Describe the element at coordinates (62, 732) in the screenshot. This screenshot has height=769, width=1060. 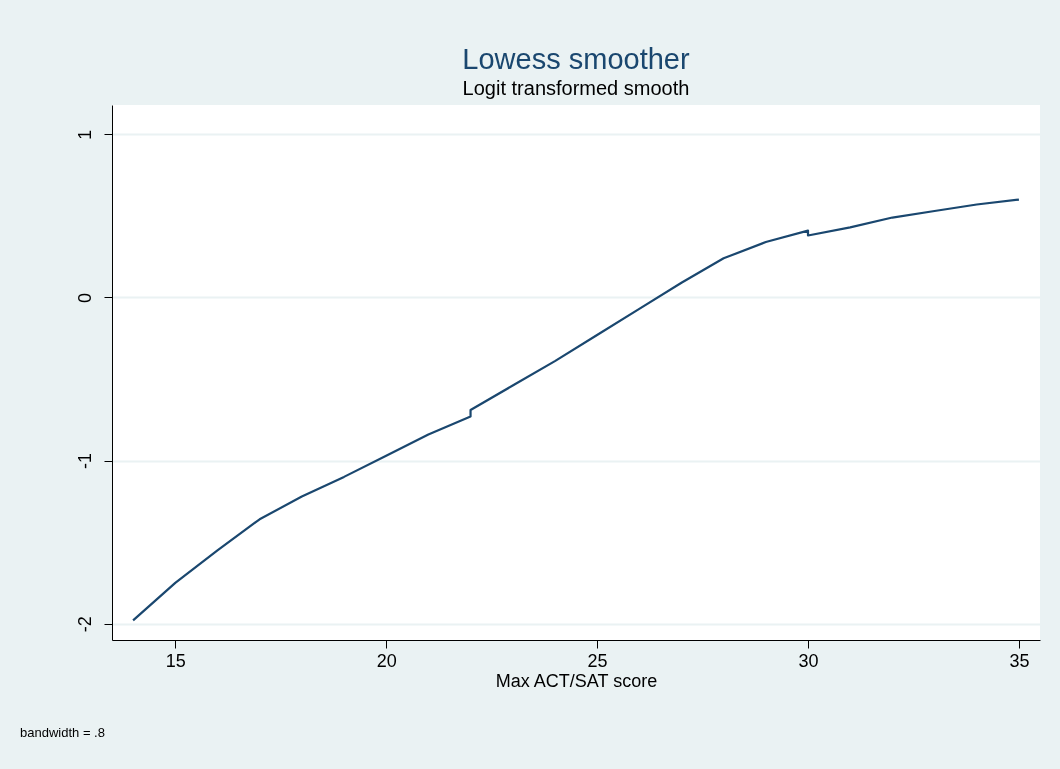
I see `text: bandwidth = .8` at that location.